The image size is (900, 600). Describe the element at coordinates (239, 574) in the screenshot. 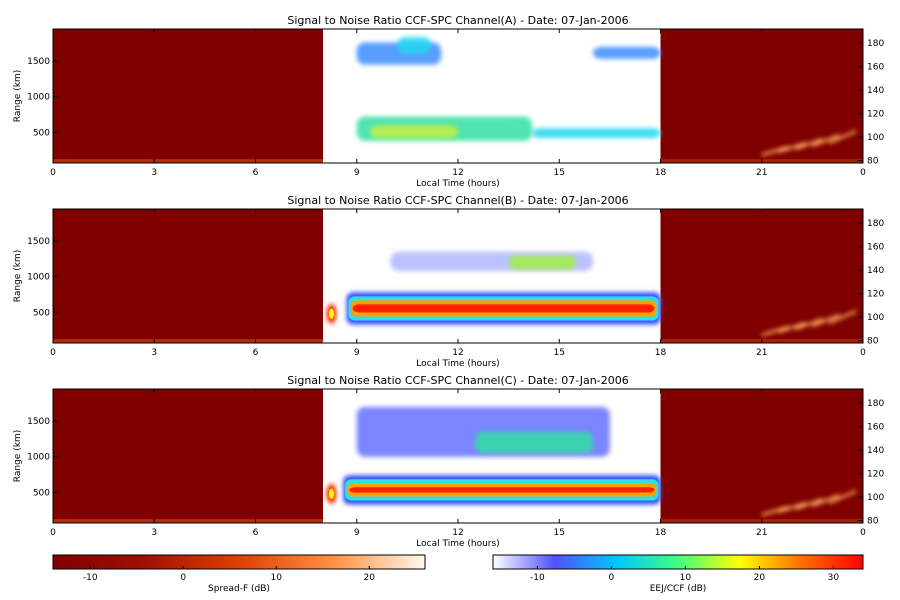

I see `colorbar-spread-f: -10 0 10 20 Spread-F (dB)` at that location.